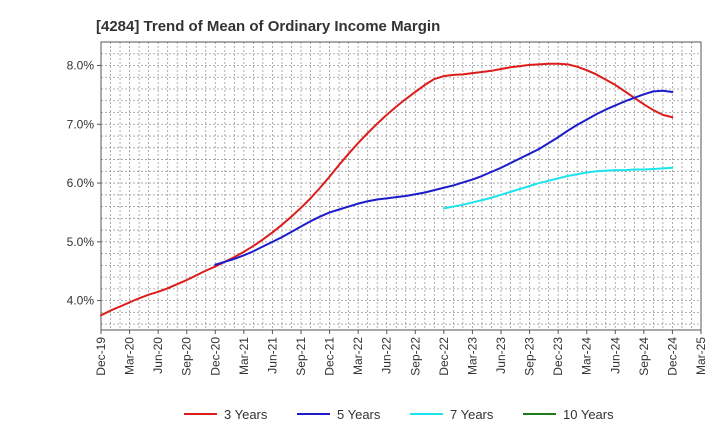  What do you see at coordinates (588, 414) in the screenshot?
I see `legend-label: 10 Years` at bounding box center [588, 414].